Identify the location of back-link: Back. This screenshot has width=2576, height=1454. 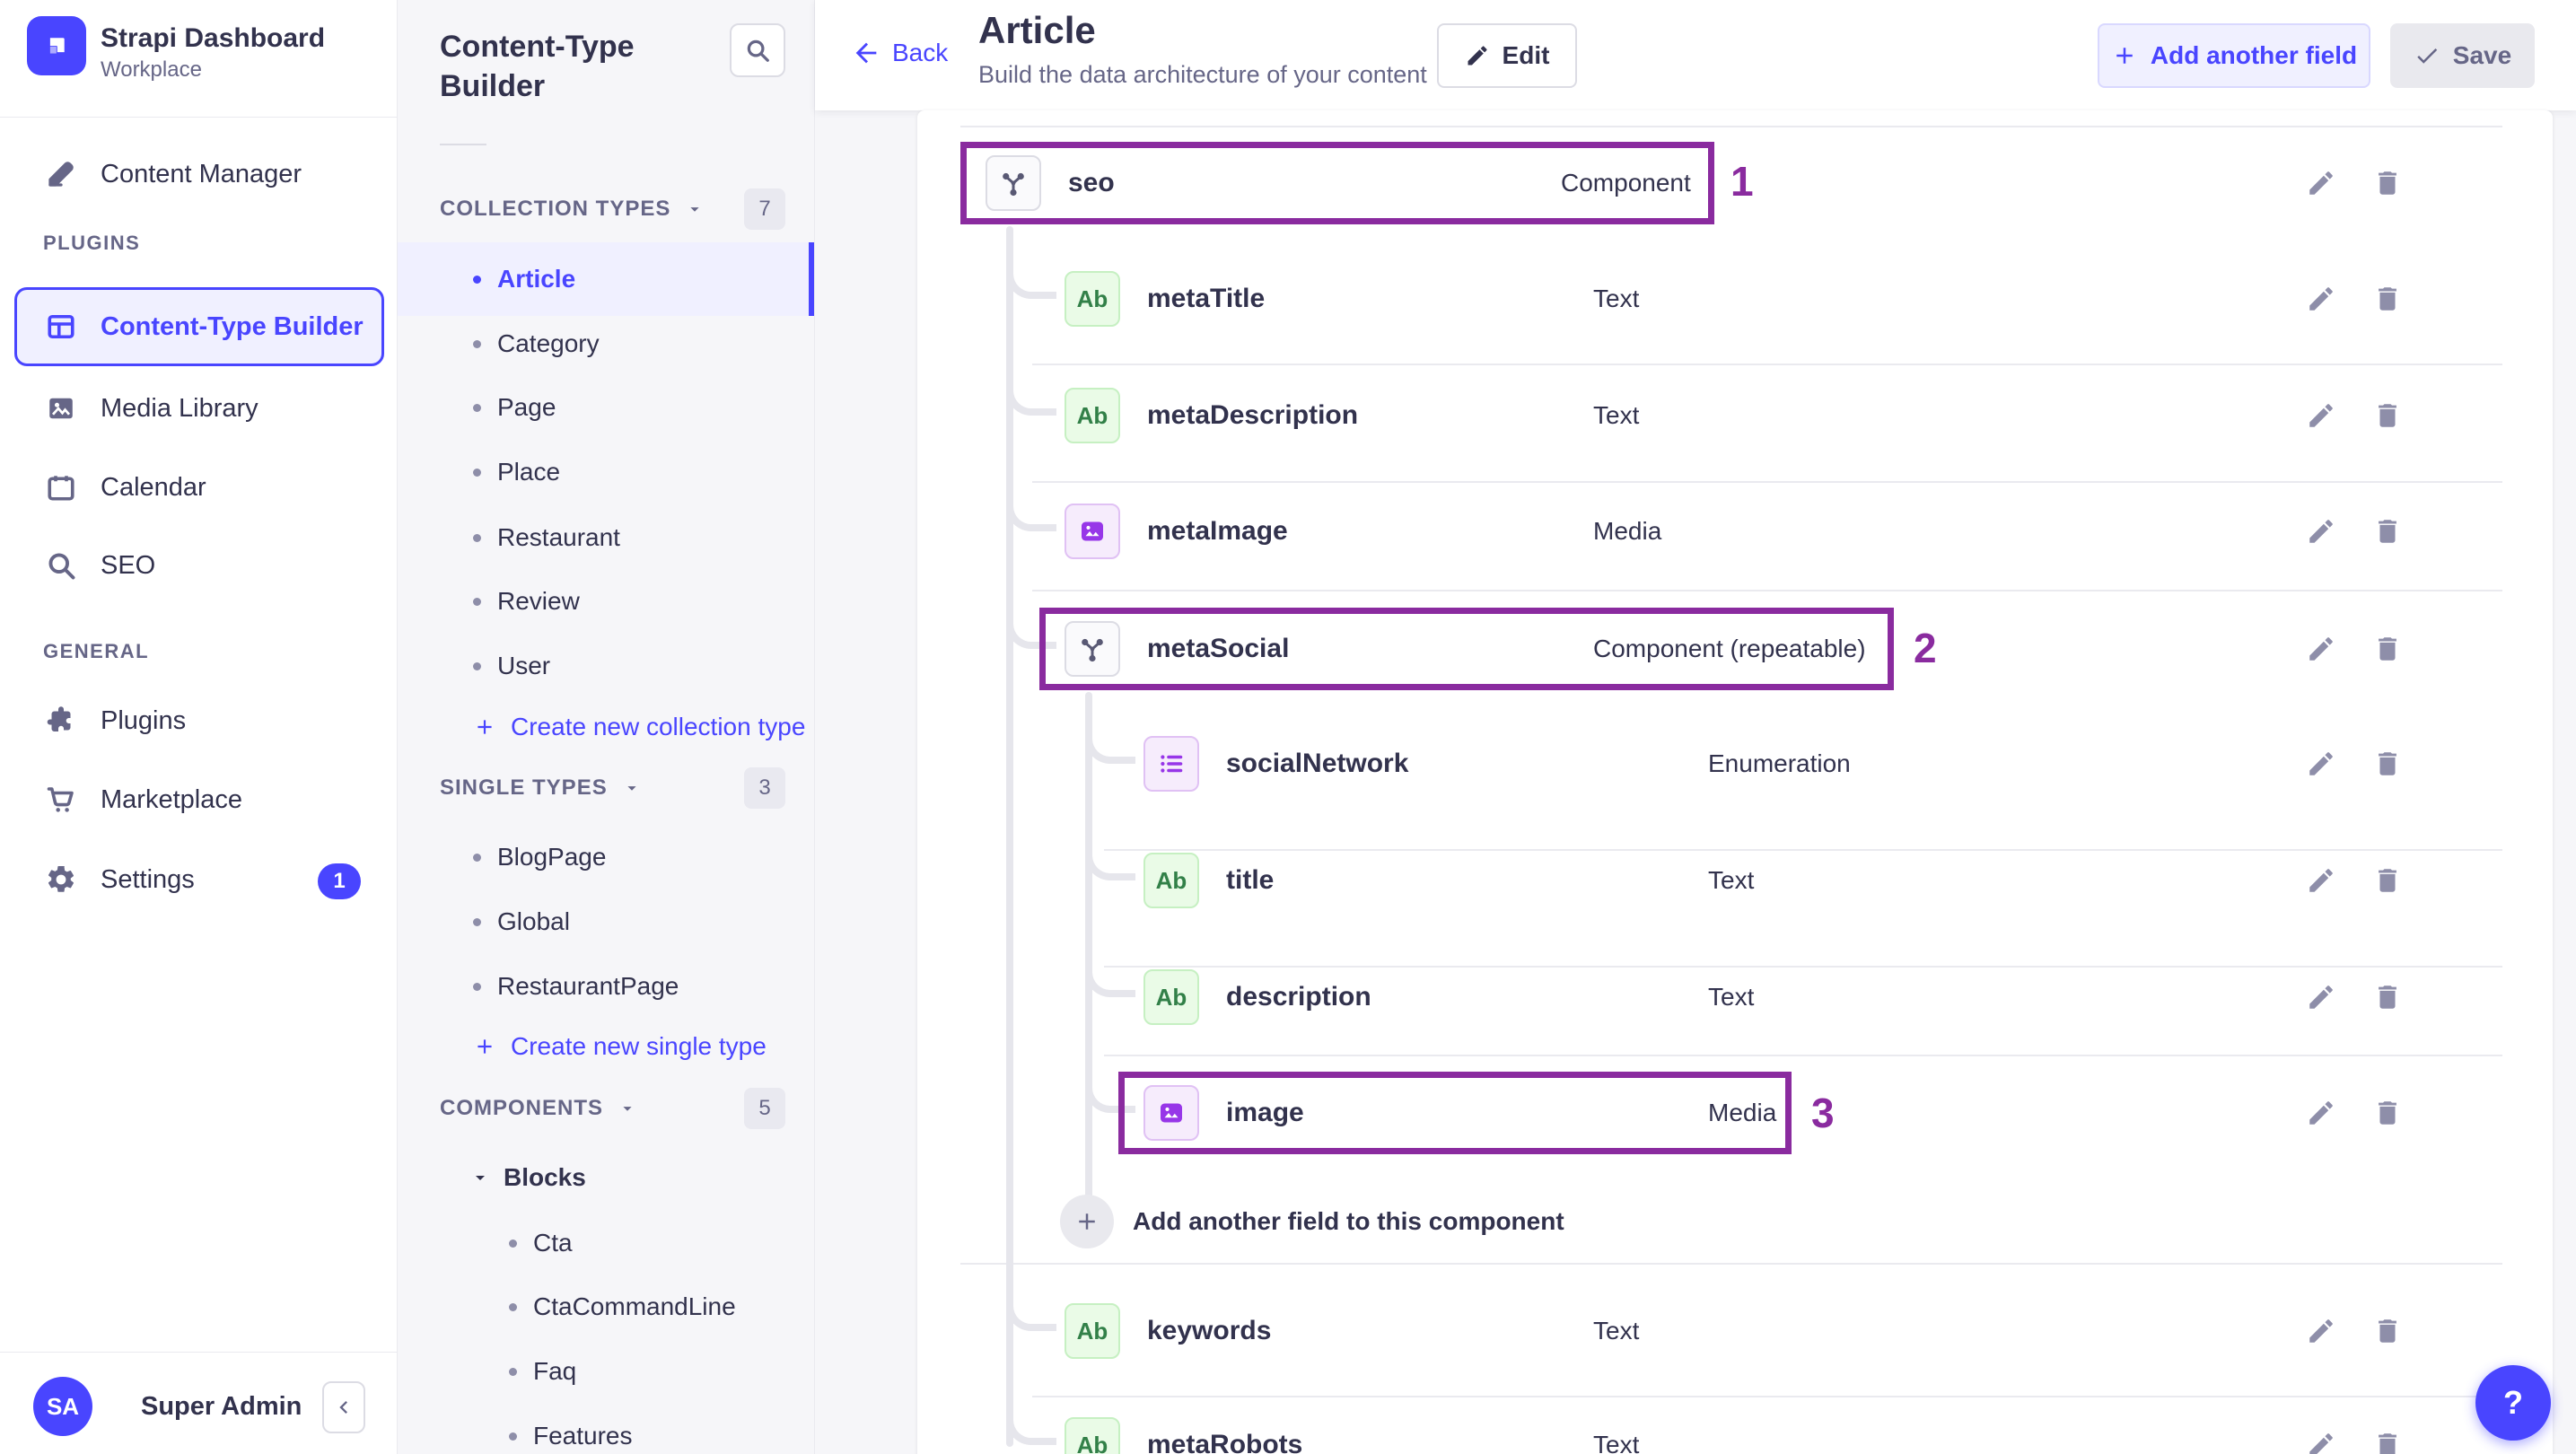
(899, 53).